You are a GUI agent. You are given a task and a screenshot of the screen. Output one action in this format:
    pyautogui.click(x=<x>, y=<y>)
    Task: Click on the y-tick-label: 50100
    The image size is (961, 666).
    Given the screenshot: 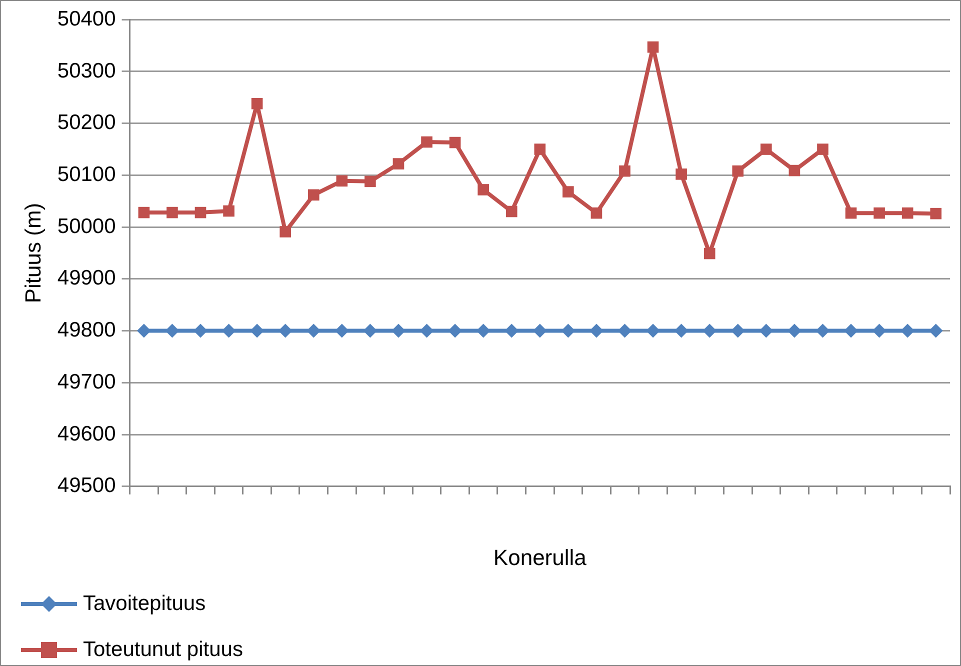 What is the action you would take?
    pyautogui.click(x=86, y=174)
    